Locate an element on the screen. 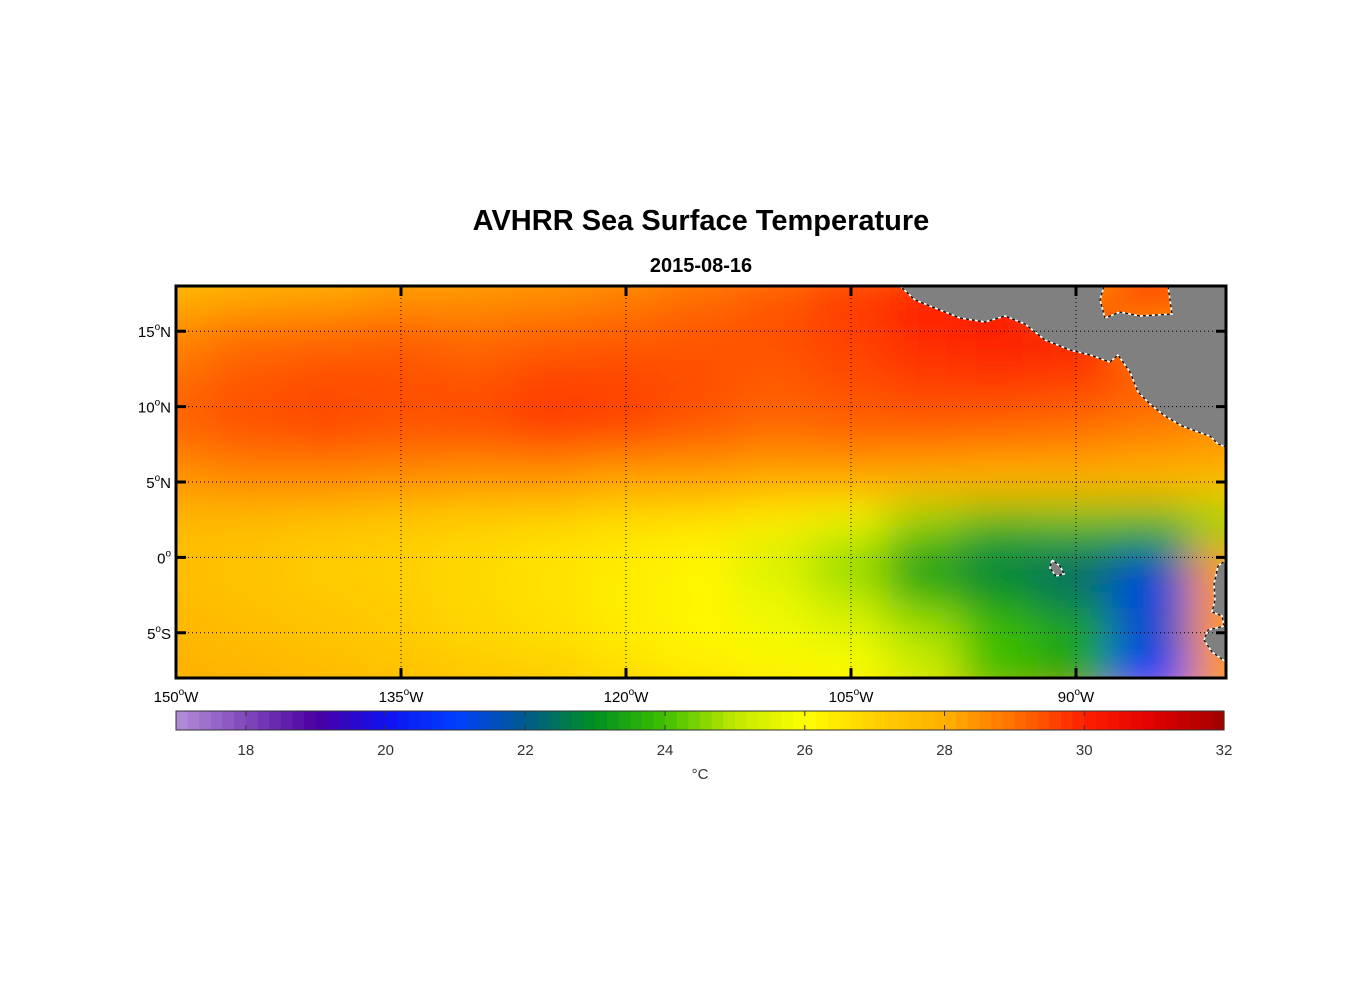  lat-tick-label: 10oN is located at coordinates (154, 407).